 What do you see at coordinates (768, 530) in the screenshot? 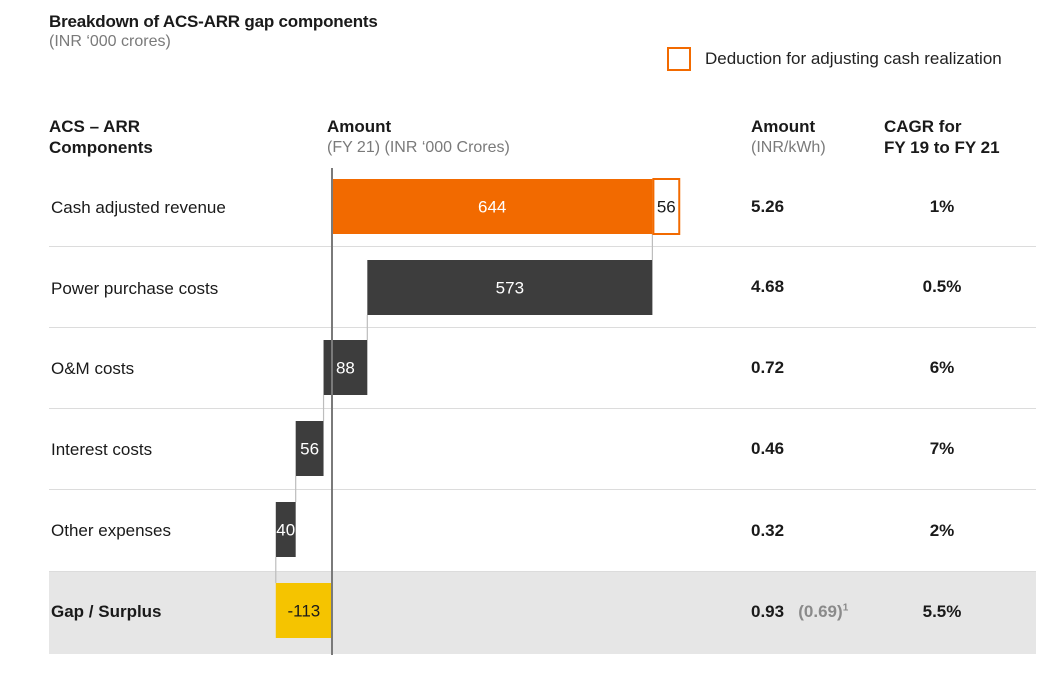
I see `kwh-value-other-expenses: 0.32` at bounding box center [768, 530].